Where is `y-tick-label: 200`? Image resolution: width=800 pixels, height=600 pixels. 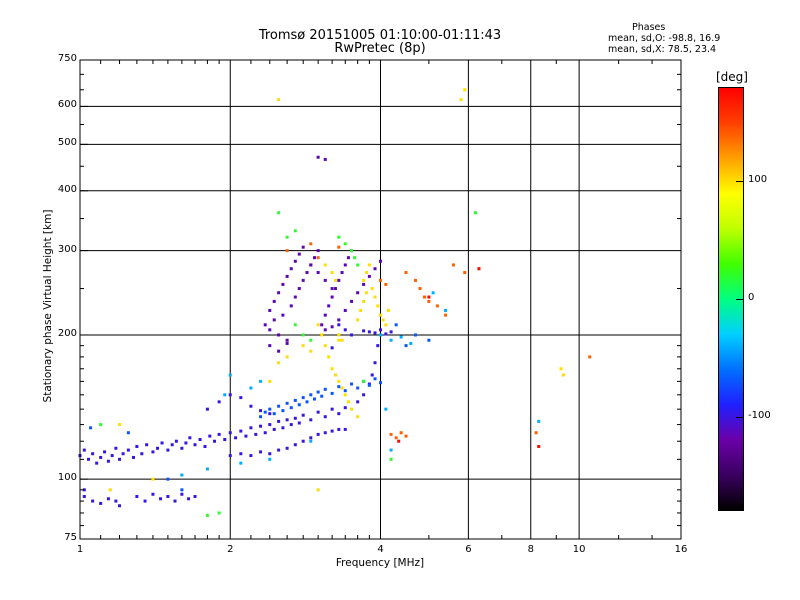 y-tick-label: 200 is located at coordinates (67, 333).